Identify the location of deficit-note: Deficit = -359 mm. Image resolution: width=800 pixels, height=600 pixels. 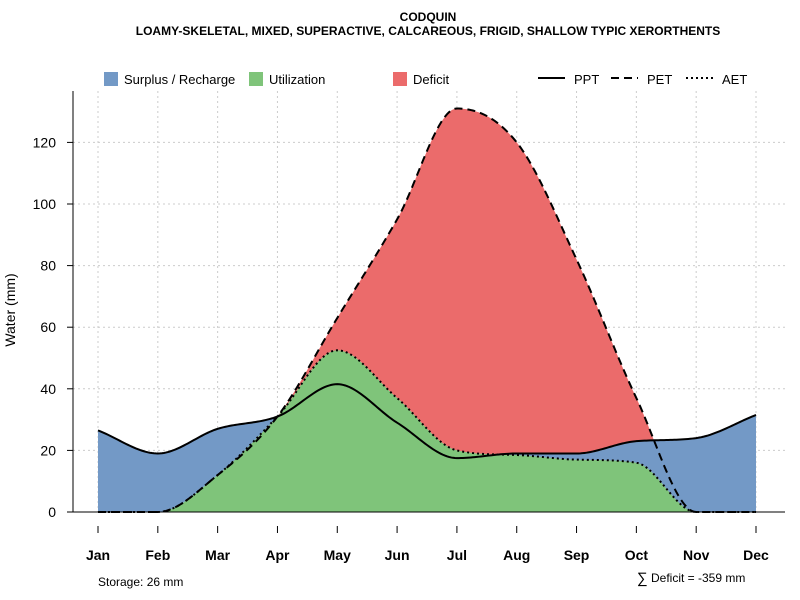
(698, 578).